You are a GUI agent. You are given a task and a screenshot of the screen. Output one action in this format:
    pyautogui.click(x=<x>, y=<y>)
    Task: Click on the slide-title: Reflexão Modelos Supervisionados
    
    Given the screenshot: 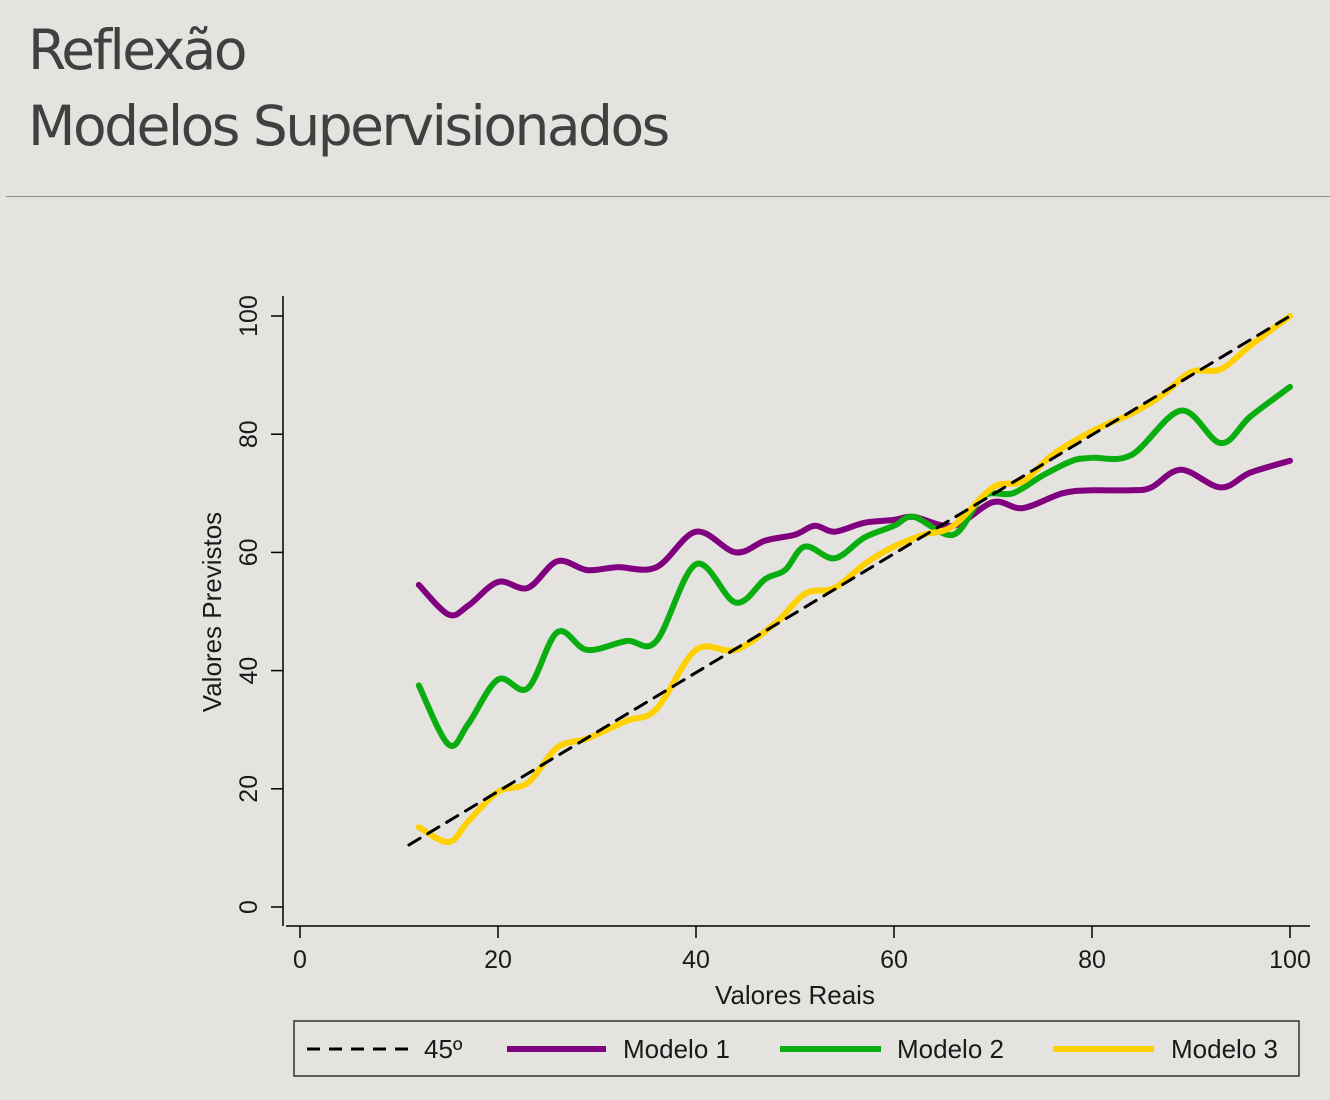 What is the action you would take?
    pyautogui.click(x=349, y=88)
    